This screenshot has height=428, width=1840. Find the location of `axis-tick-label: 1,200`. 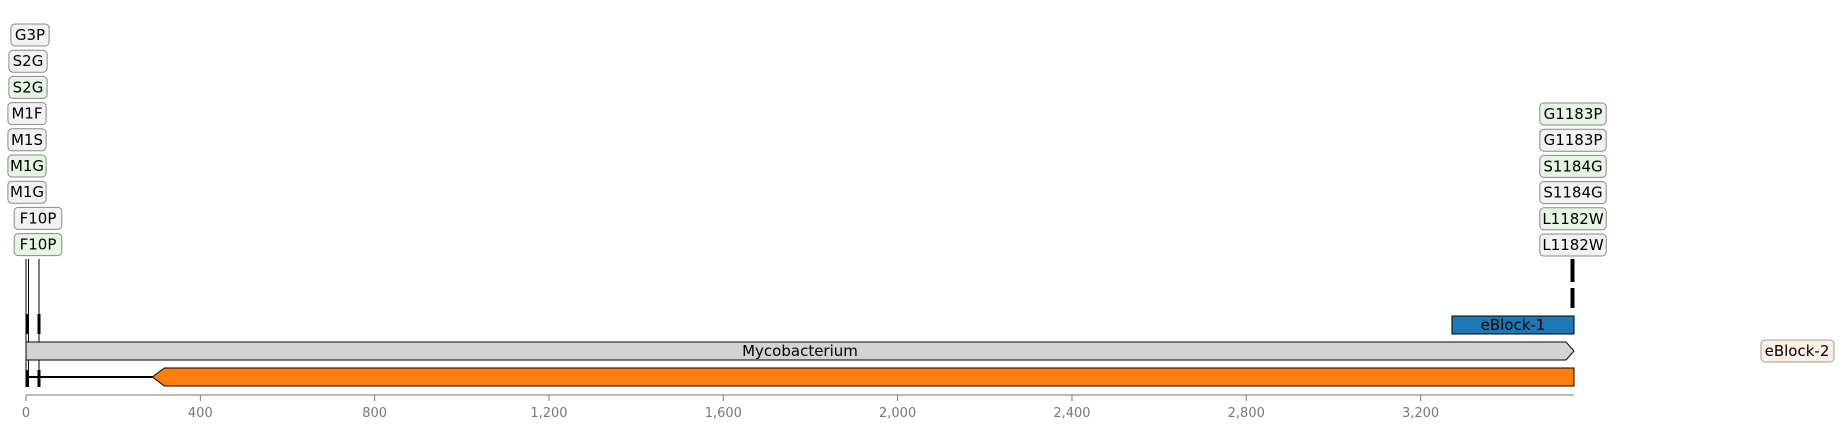

axis-tick-label: 1,200 is located at coordinates (548, 413).